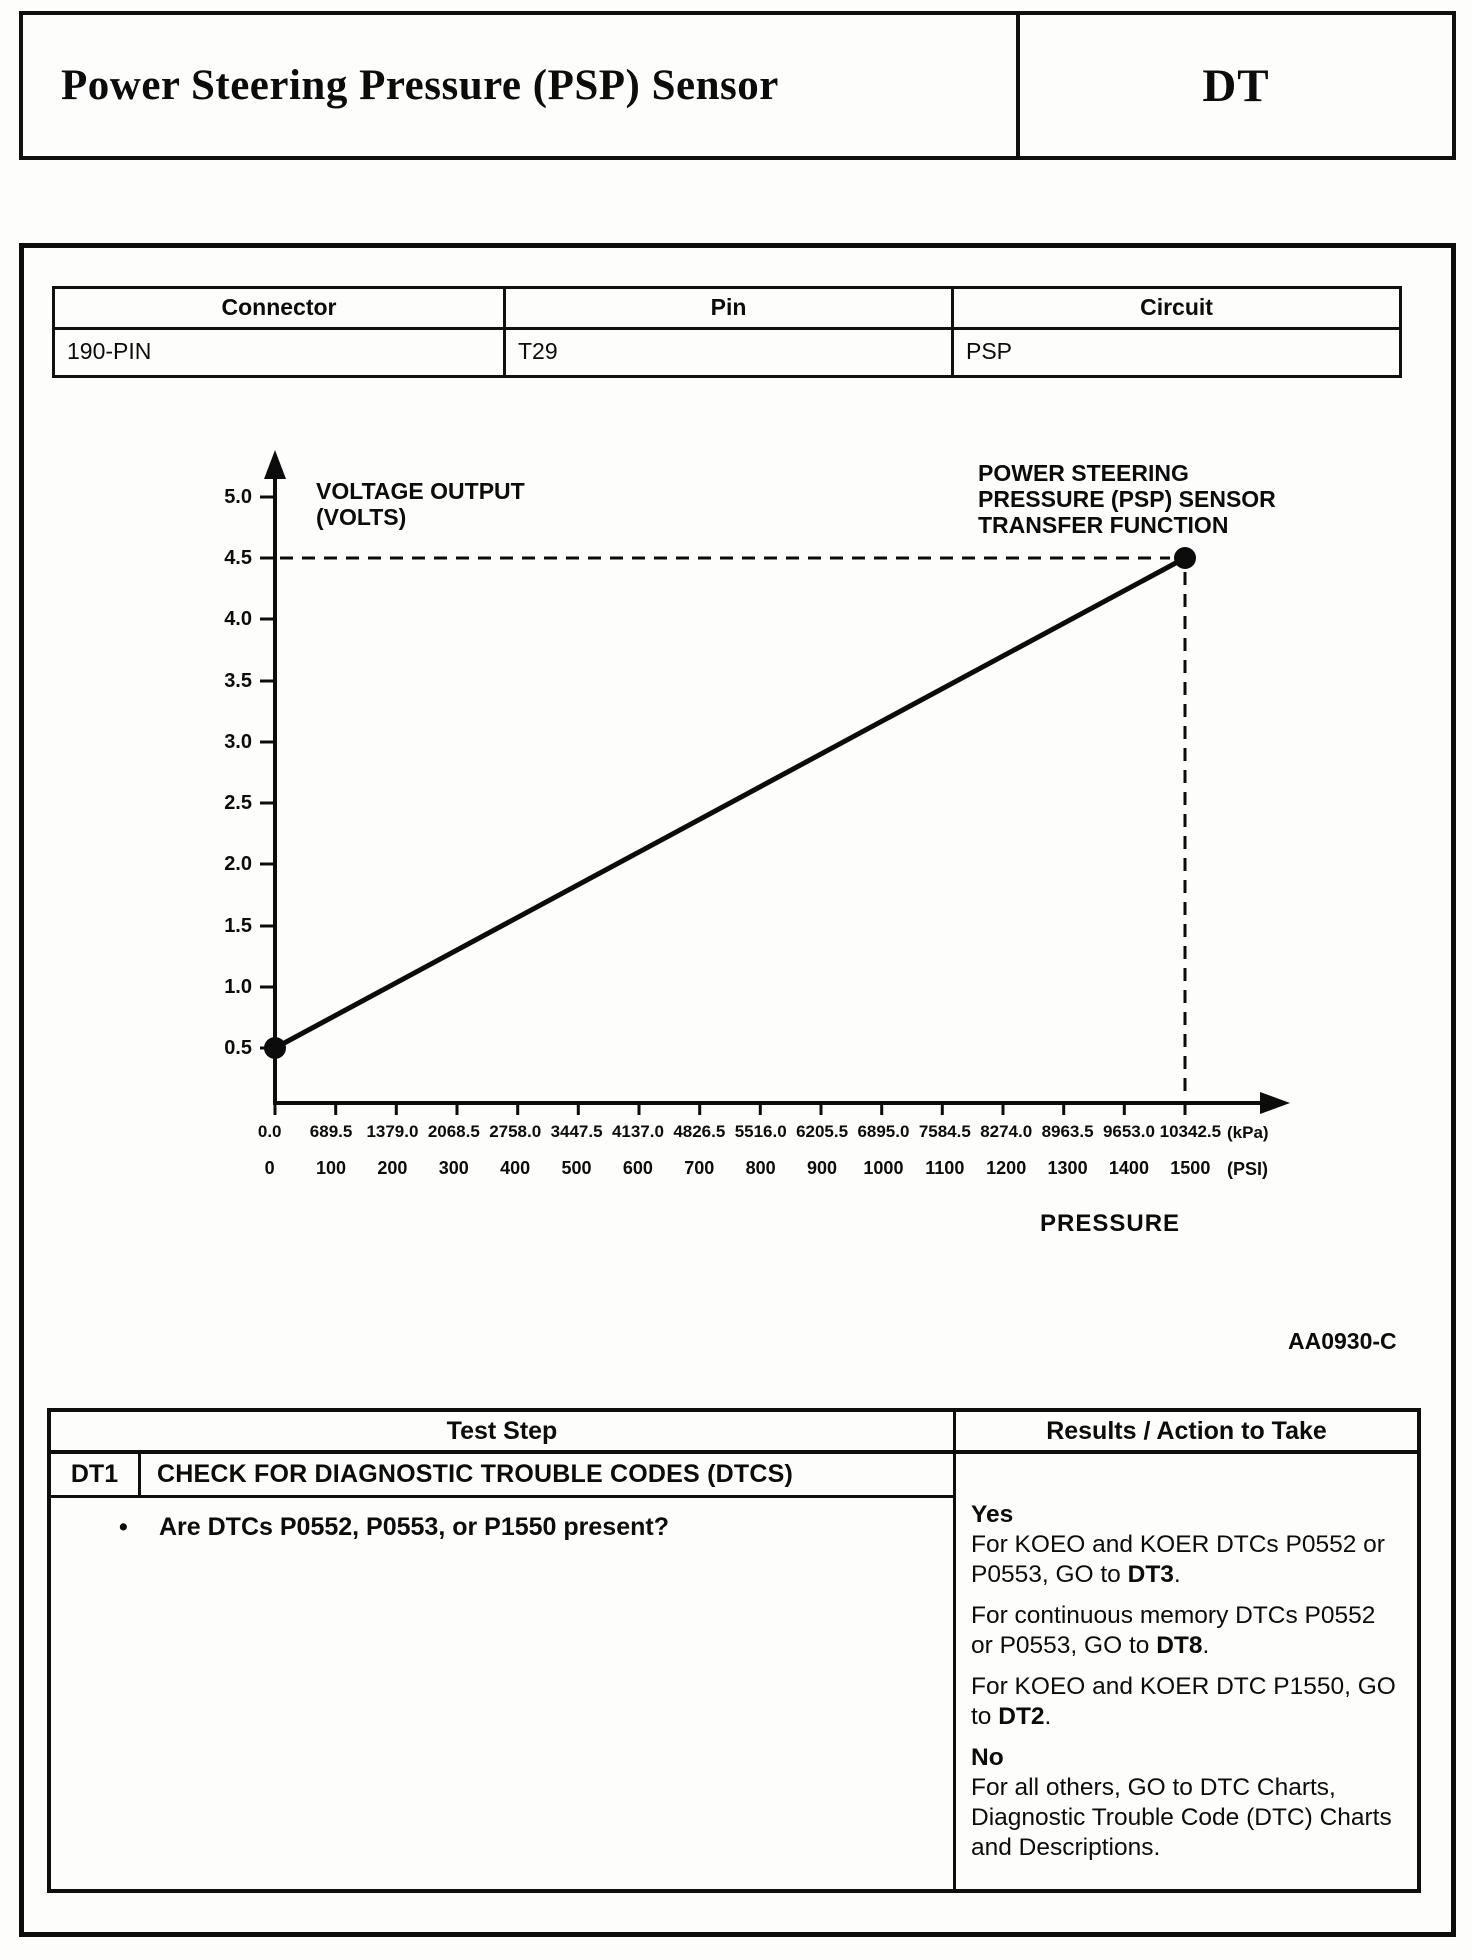 The height and width of the screenshot is (1960, 1472). I want to click on kpa-tick-label: 9653.0, so click(1128, 1131).